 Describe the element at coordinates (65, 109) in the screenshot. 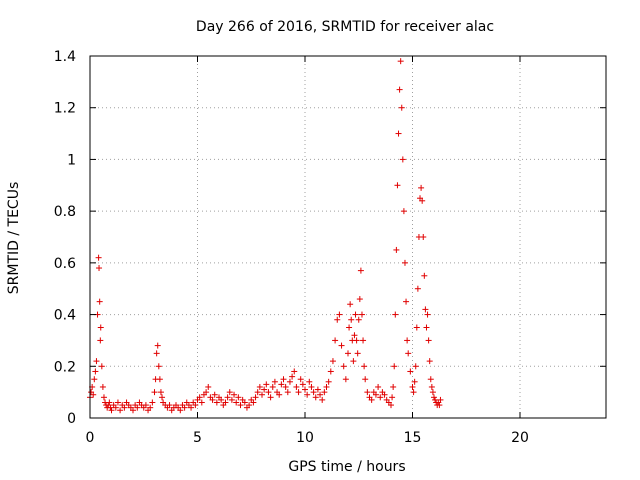

I see `y-tick-label: 1.2` at that location.